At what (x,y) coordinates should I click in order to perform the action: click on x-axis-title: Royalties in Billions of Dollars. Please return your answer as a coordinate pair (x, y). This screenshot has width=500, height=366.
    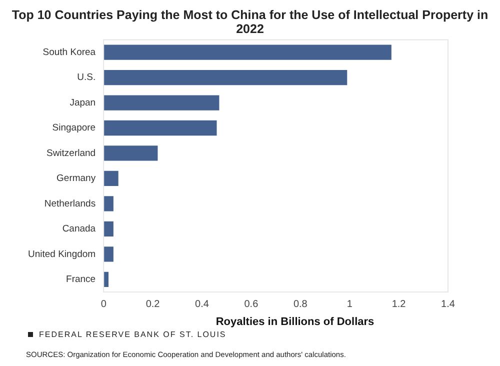
    Looking at the image, I should click on (295, 322).